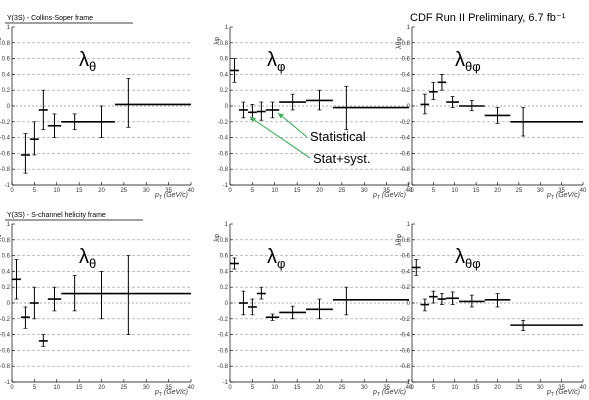  What do you see at coordinates (9, 225) in the screenshot?
I see `y-tick-label: 1` at bounding box center [9, 225].